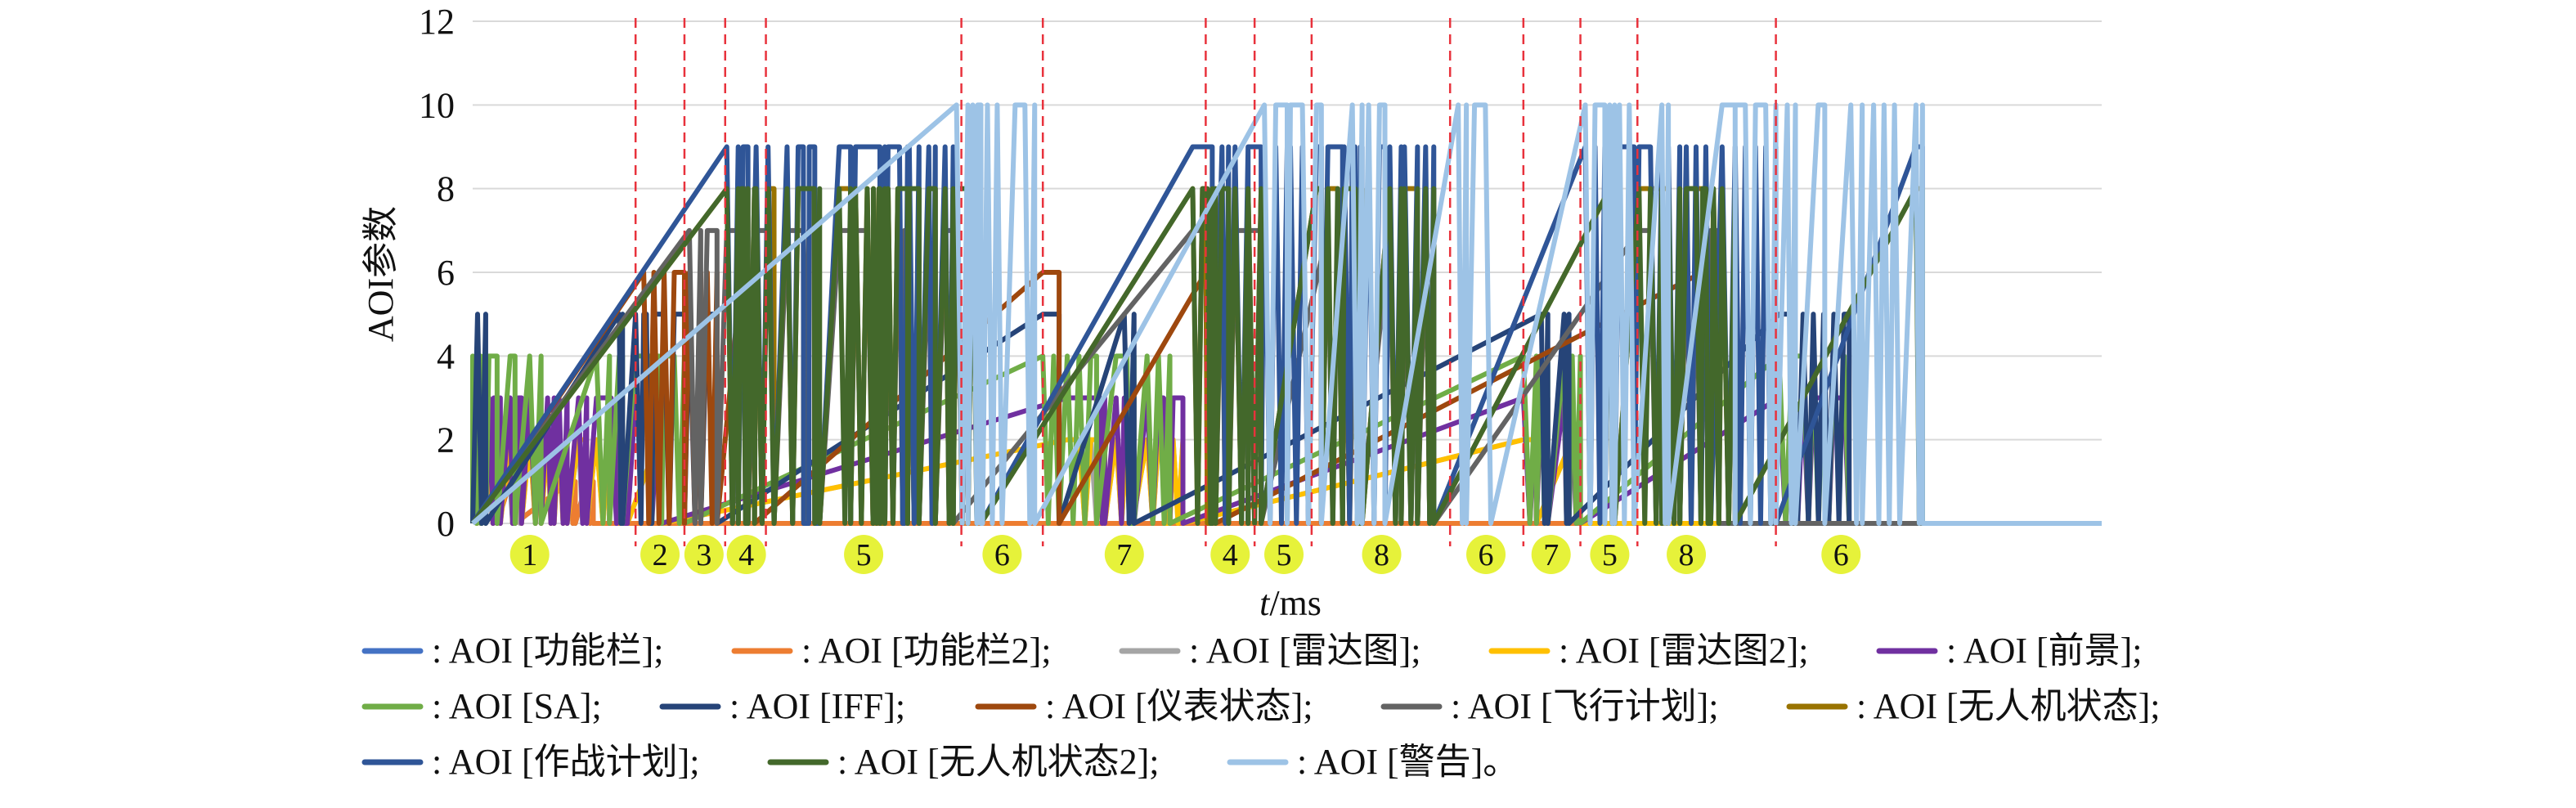  I want to click on y-tick-label: 0, so click(446, 524).